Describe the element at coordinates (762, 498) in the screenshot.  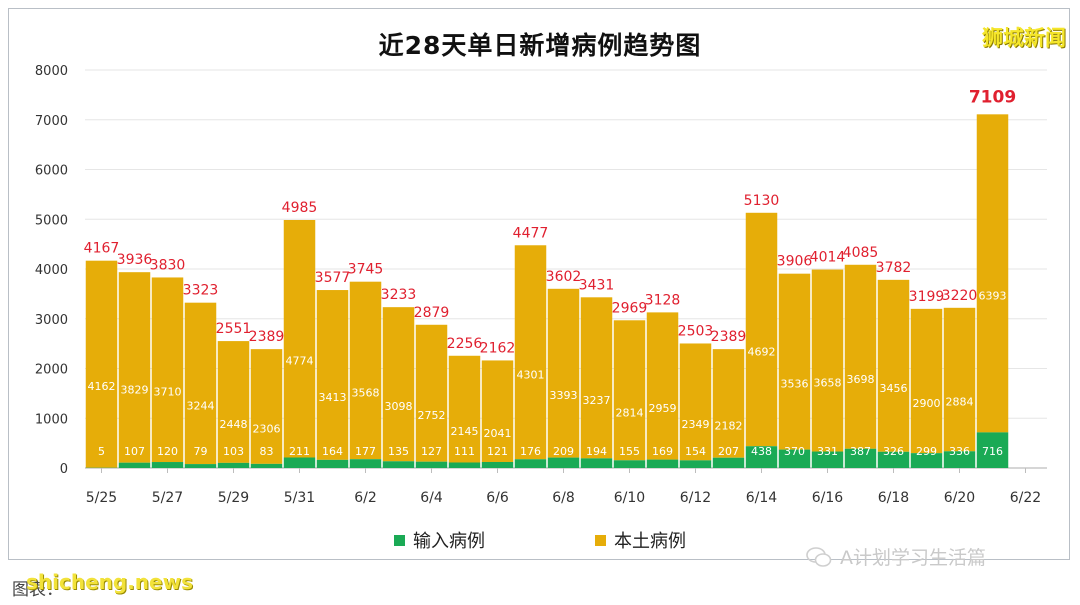
I see `x-tick-label: 6/14` at that location.